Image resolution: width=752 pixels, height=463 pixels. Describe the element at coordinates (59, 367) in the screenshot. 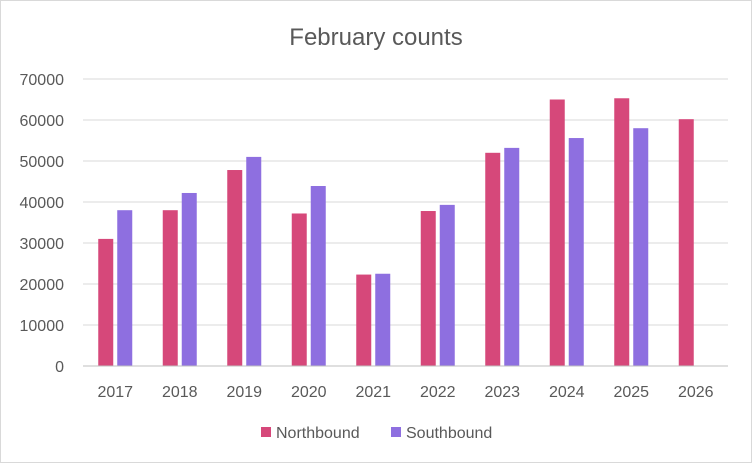

I see `y-tick-label: 0` at that location.